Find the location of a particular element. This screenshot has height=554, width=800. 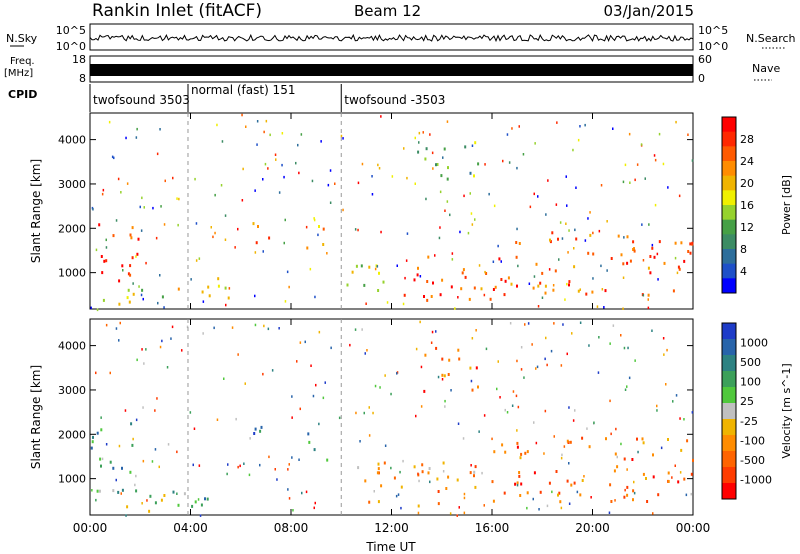

colorbar-tick-label: -25 is located at coordinates (749, 421).